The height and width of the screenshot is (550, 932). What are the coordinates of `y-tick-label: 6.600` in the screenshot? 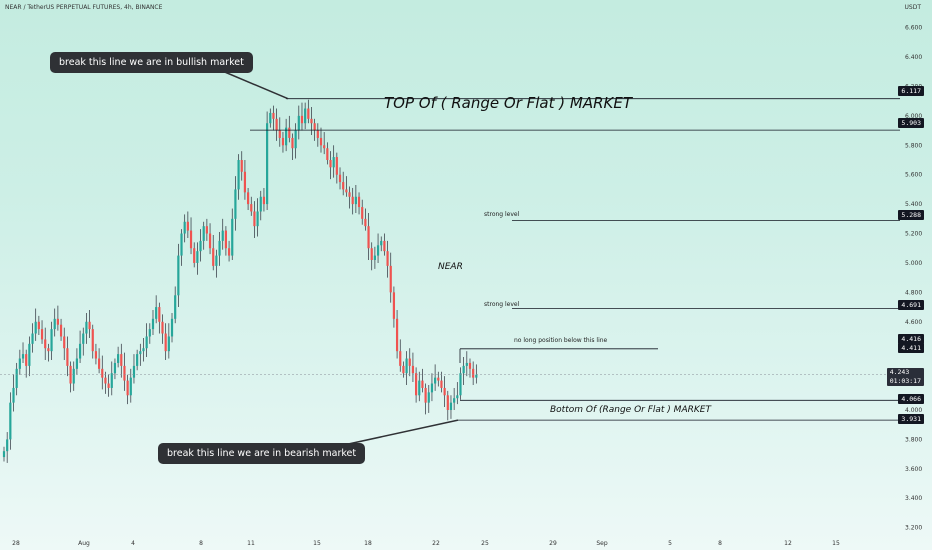 It's located at (913, 28).